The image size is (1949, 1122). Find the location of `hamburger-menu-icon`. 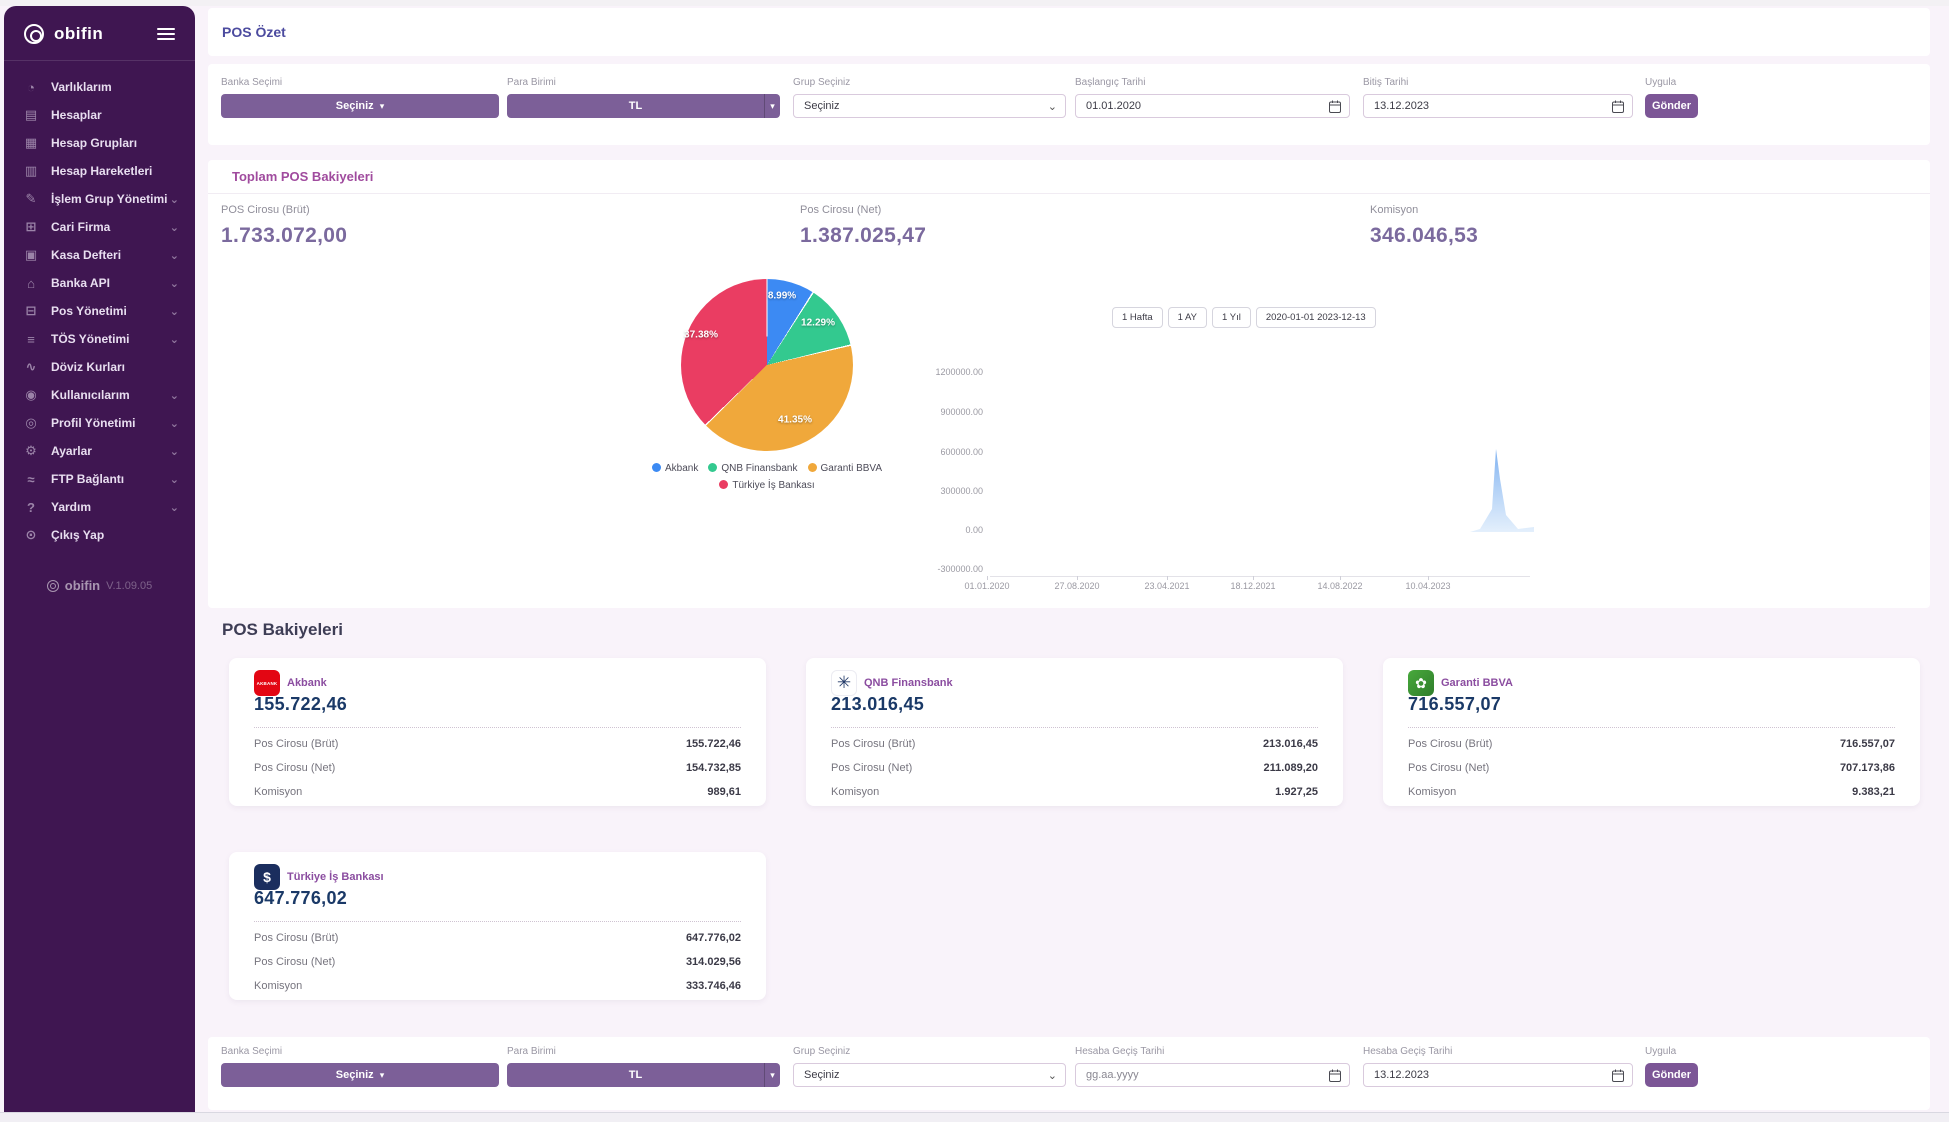

hamburger-menu-icon is located at coordinates (166, 34).